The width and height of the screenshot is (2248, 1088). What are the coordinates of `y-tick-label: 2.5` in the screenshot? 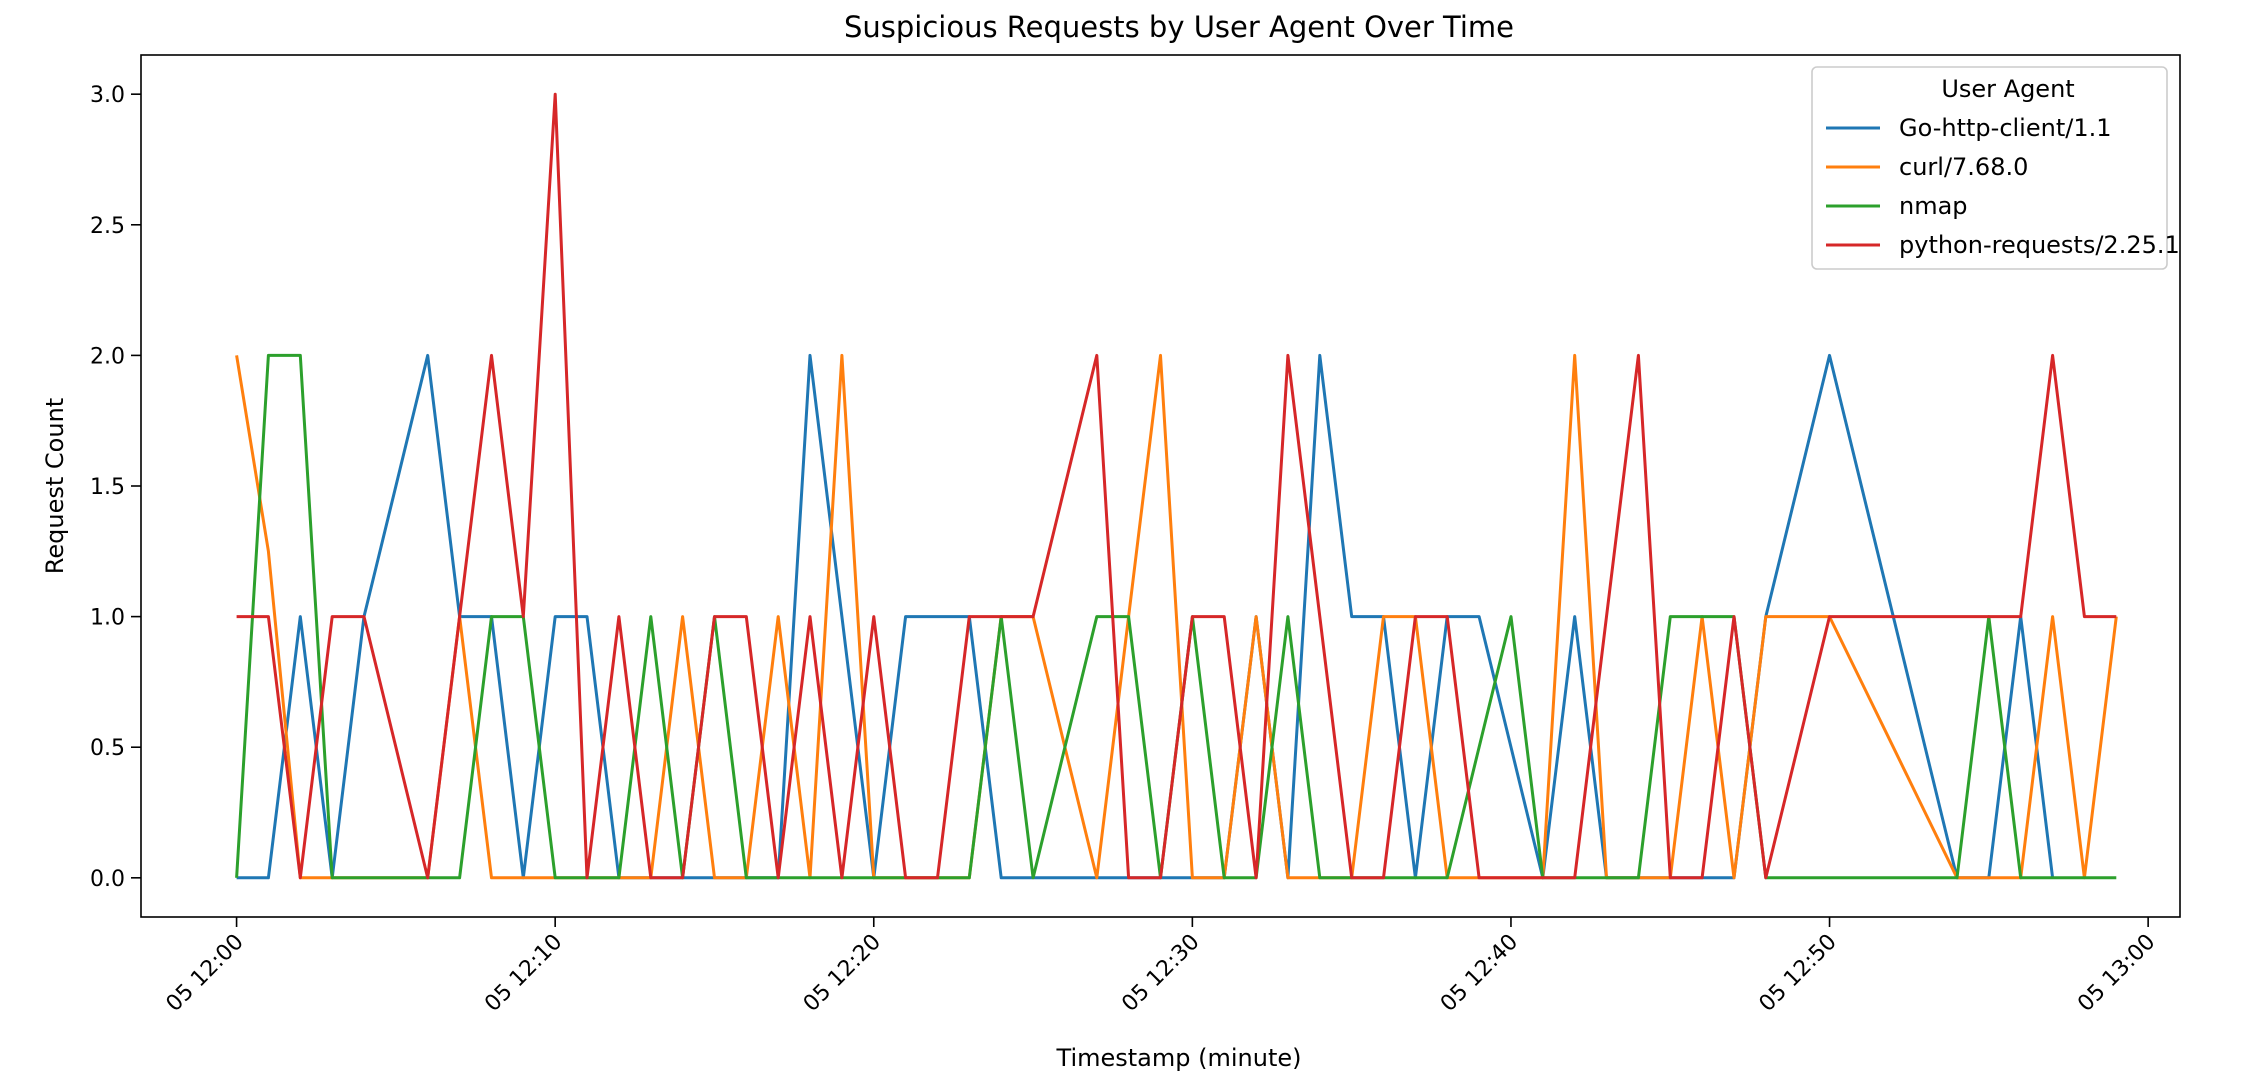 It's located at (107, 226).